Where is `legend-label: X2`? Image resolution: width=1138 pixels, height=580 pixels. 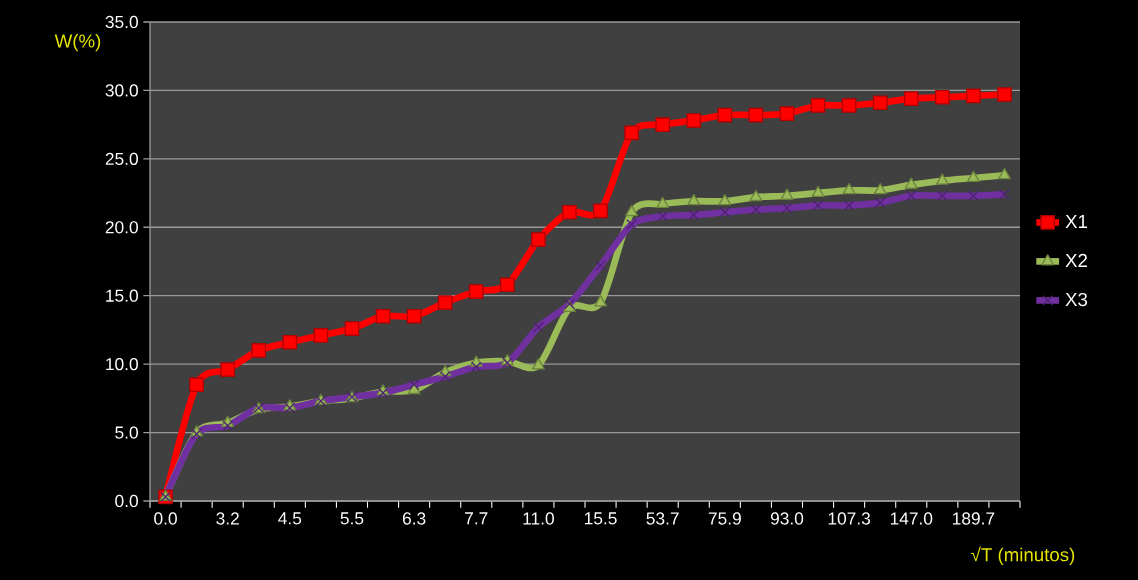
legend-label: X2 is located at coordinates (1076, 260).